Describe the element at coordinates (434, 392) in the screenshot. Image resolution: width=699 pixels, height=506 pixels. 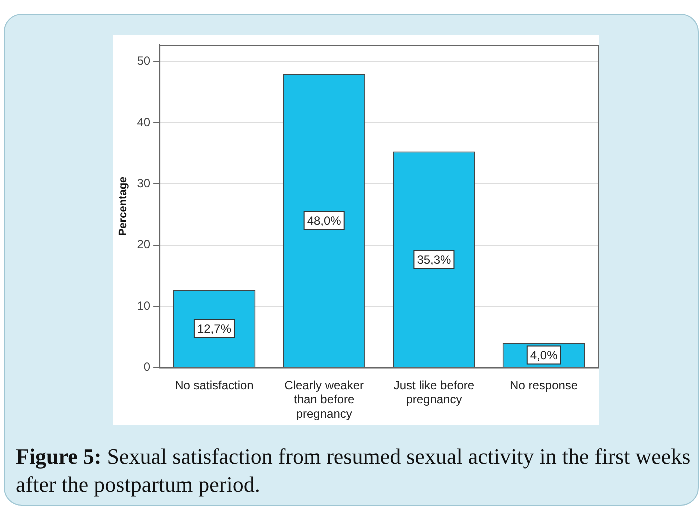
I see `x-tick-label: Just like before pregnancy` at that location.